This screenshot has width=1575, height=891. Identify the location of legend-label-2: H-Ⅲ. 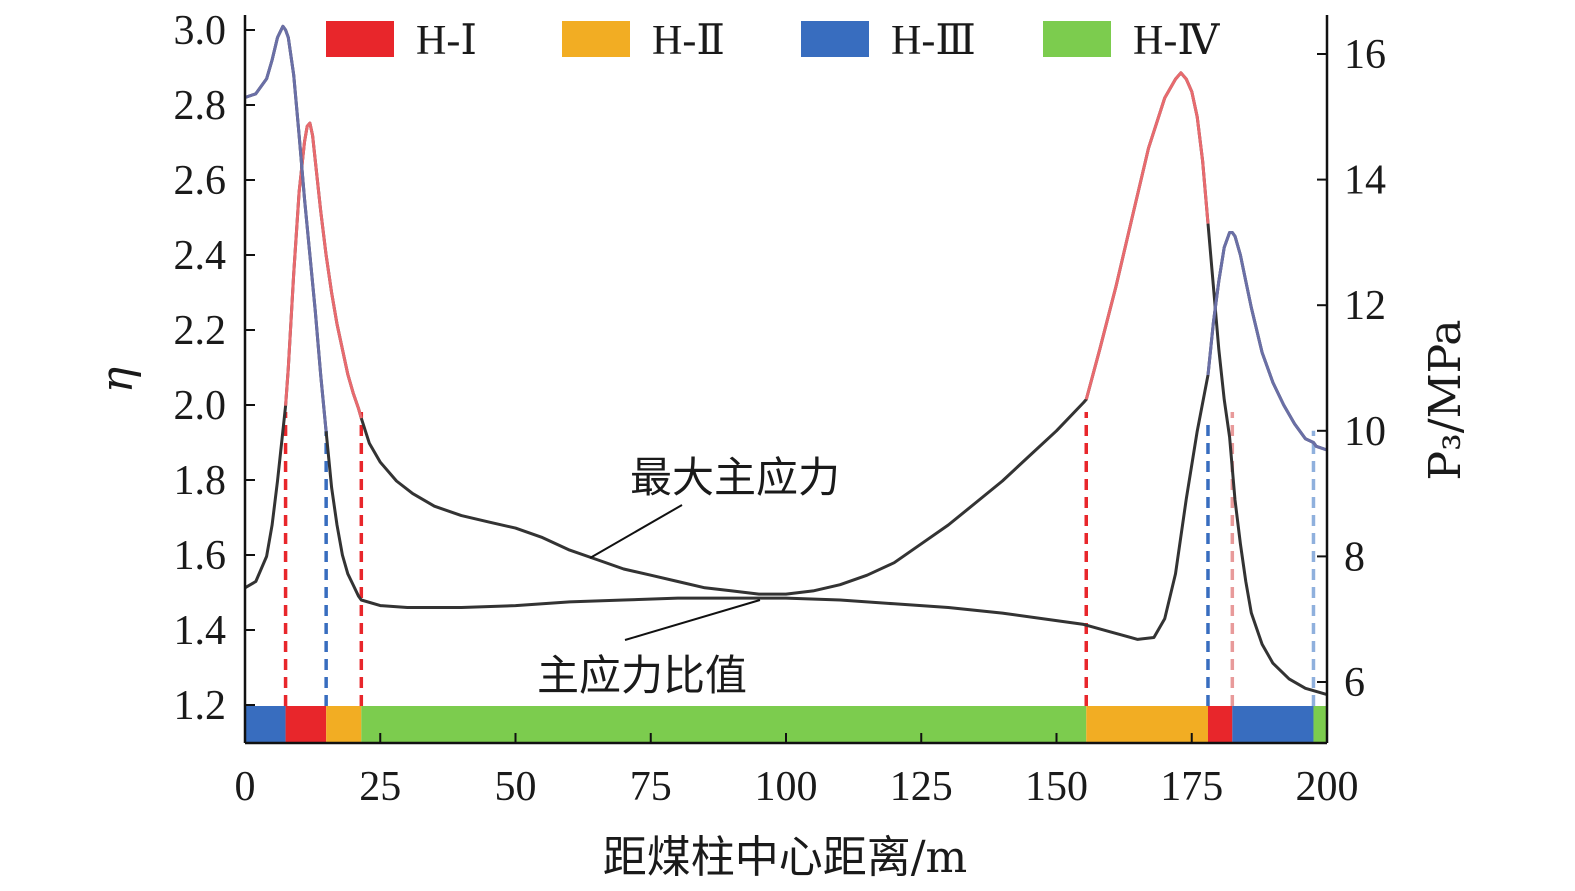
(933, 41).